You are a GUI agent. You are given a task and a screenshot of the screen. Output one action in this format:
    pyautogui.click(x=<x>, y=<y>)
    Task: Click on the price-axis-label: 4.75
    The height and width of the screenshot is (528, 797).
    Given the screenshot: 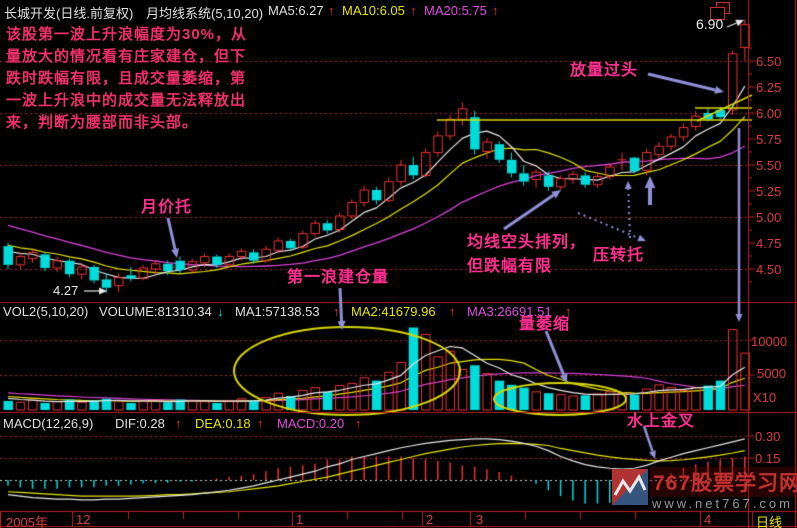 What is the action you would take?
    pyautogui.click(x=769, y=243)
    